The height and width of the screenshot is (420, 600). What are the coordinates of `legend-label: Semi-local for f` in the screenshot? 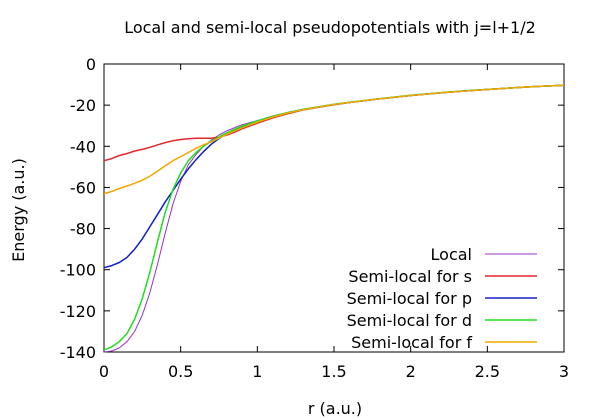 It's located at (411, 342).